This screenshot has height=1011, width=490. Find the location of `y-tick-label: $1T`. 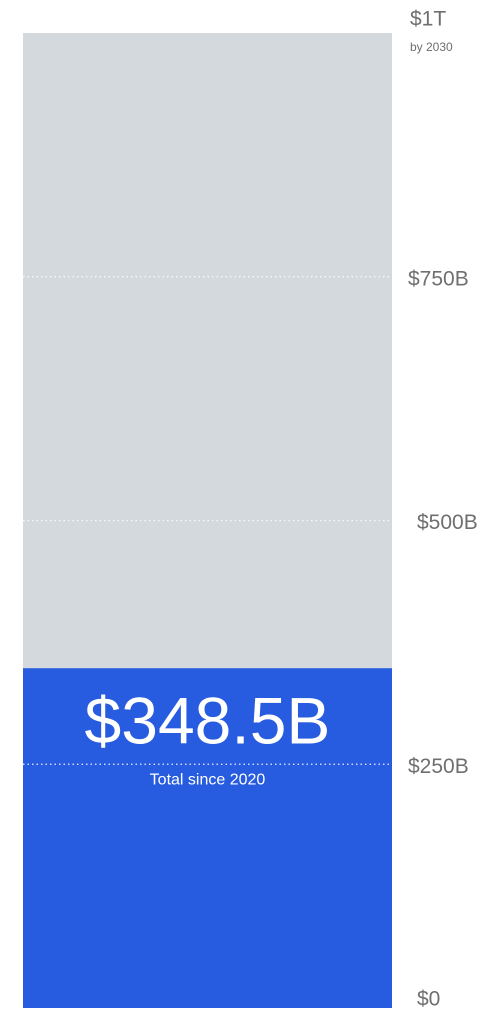

y-tick-label: $1T is located at coordinates (428, 19).